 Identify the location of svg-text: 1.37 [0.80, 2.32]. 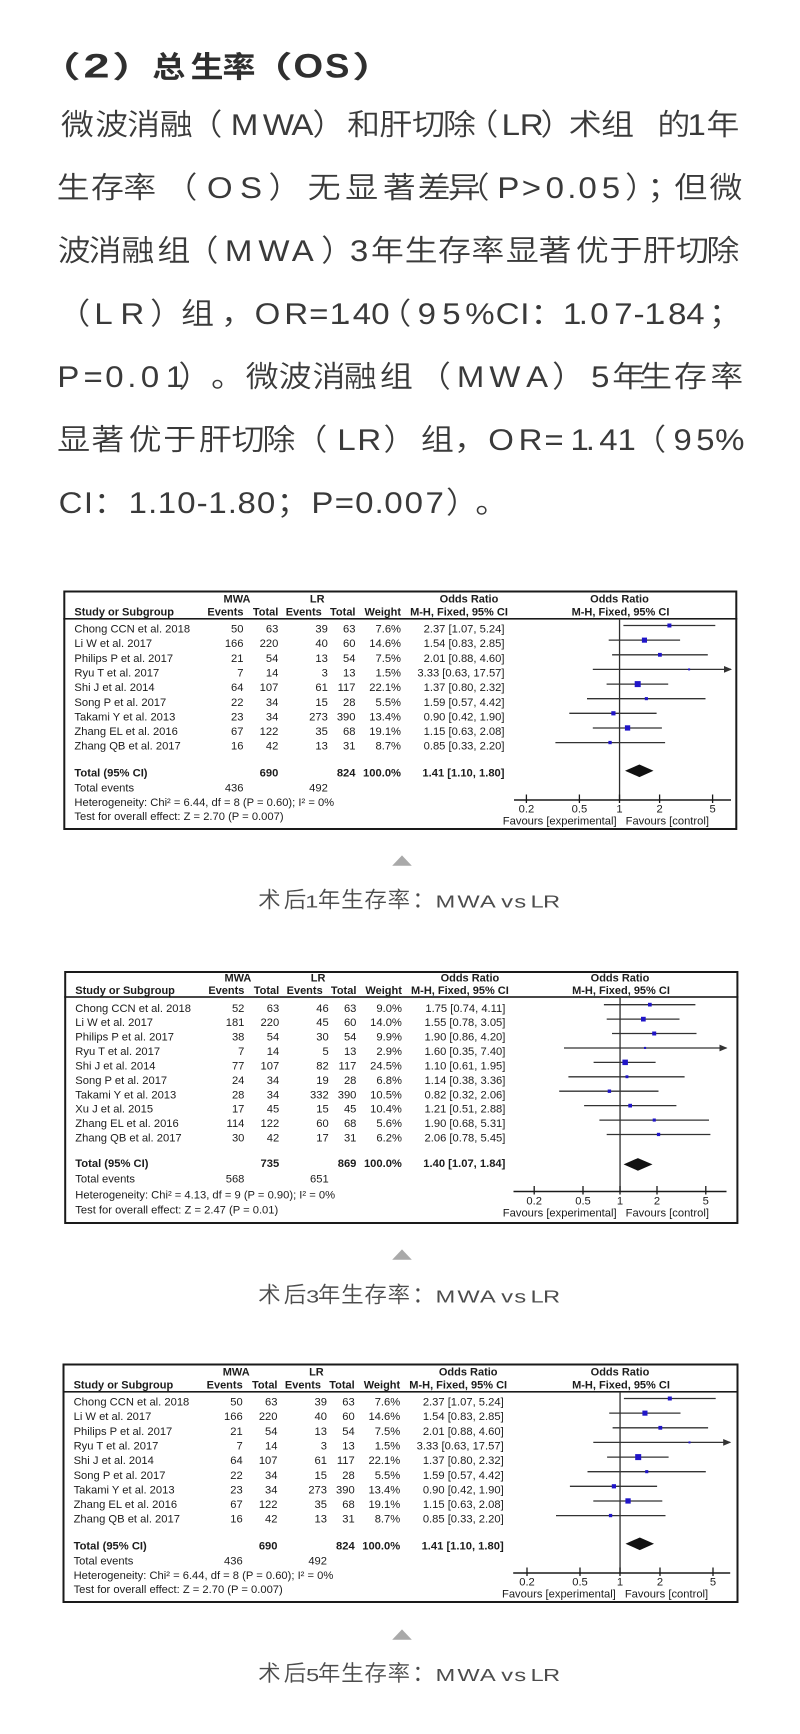
(463, 1461).